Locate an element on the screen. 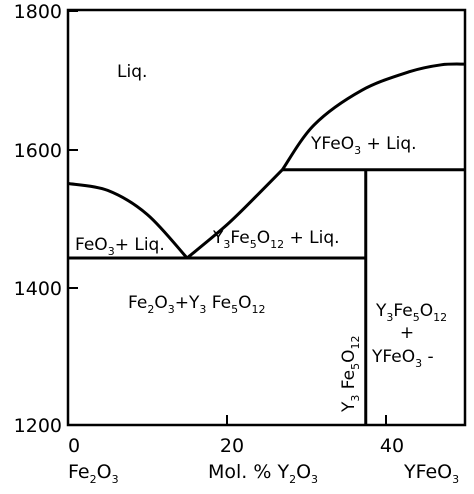 The width and height of the screenshot is (474, 494). x-axis-left-label: Fe2O3 is located at coordinates (93, 473).